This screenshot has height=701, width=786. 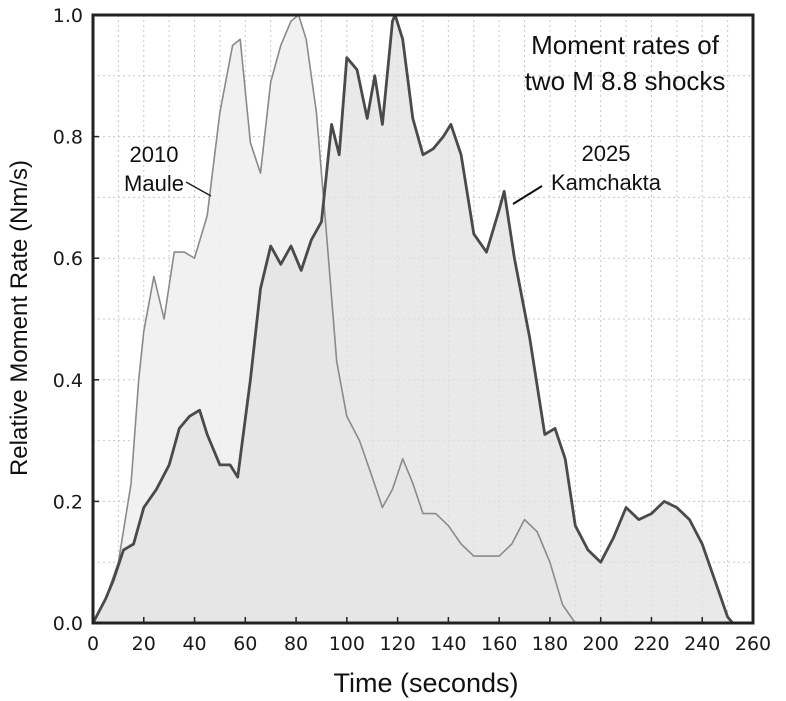 I want to click on chart-title-line-2: two M 8.8 shocks, so click(x=625, y=81).